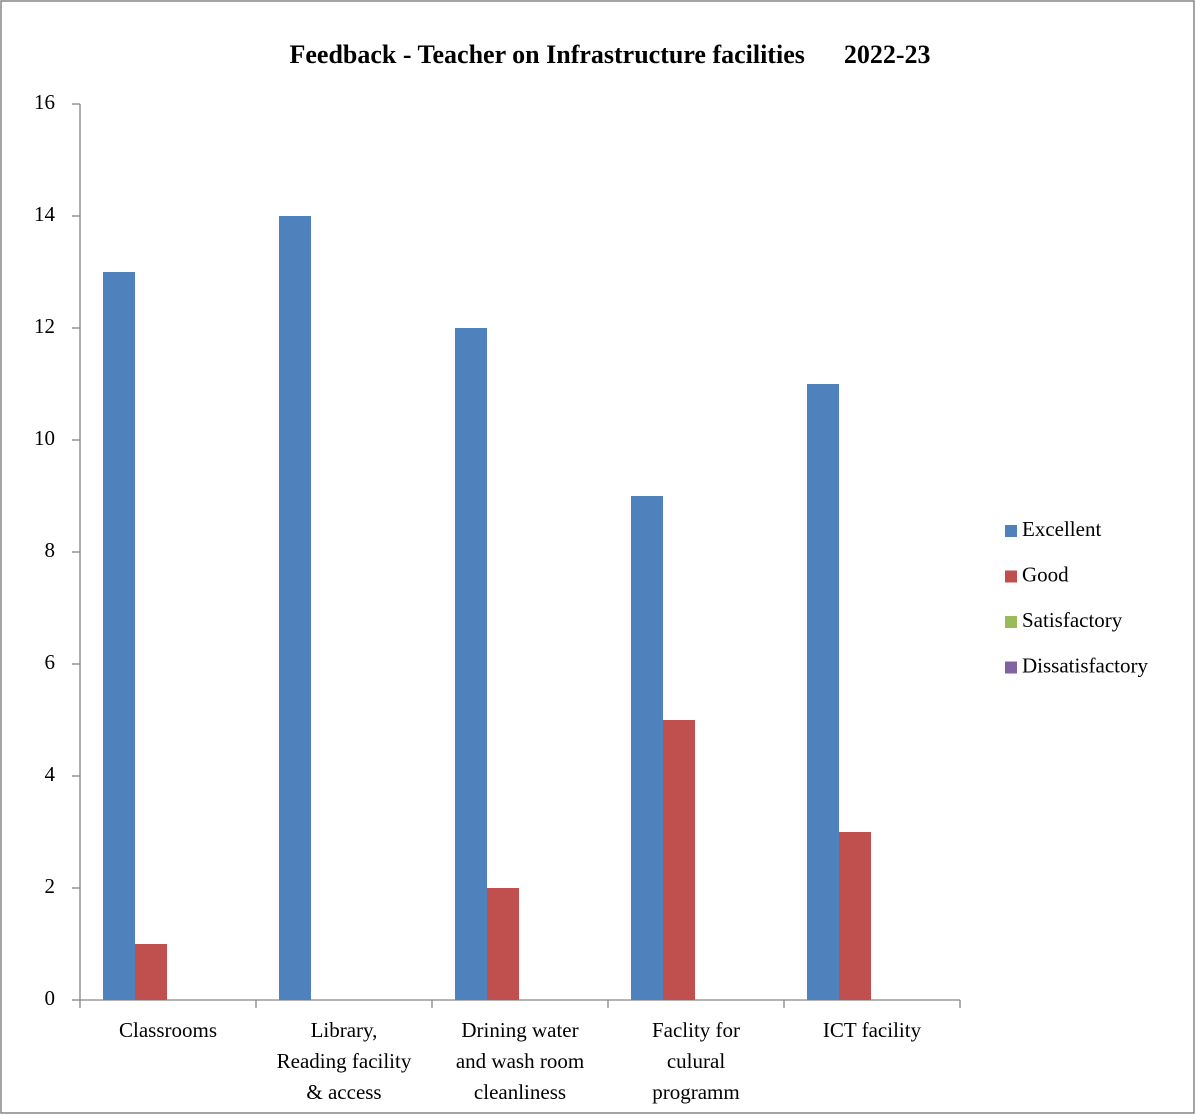 The width and height of the screenshot is (1196, 1115). I want to click on x-tick-label: culural, so click(696, 1061).